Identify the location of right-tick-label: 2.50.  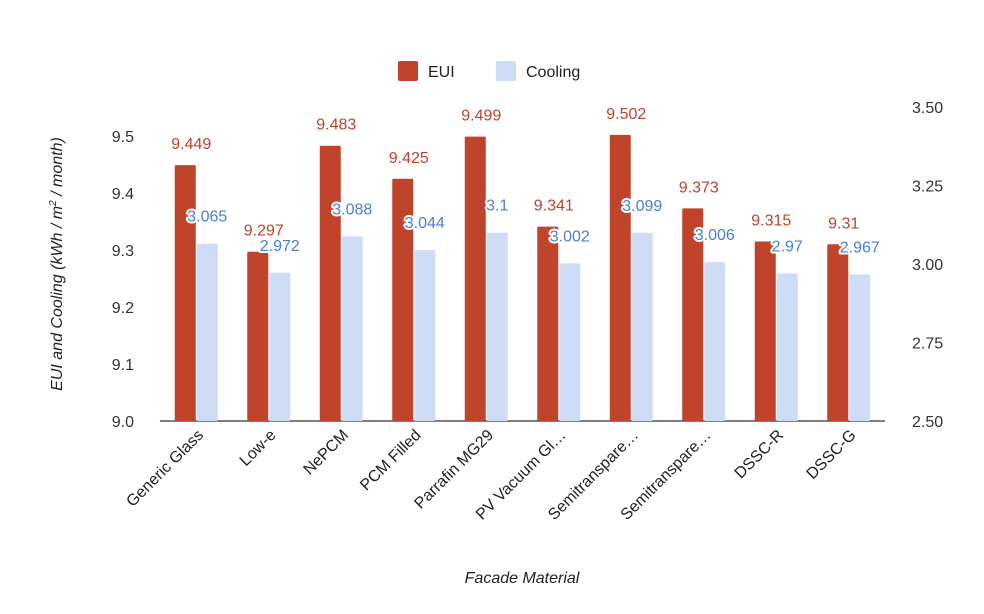
(927, 422).